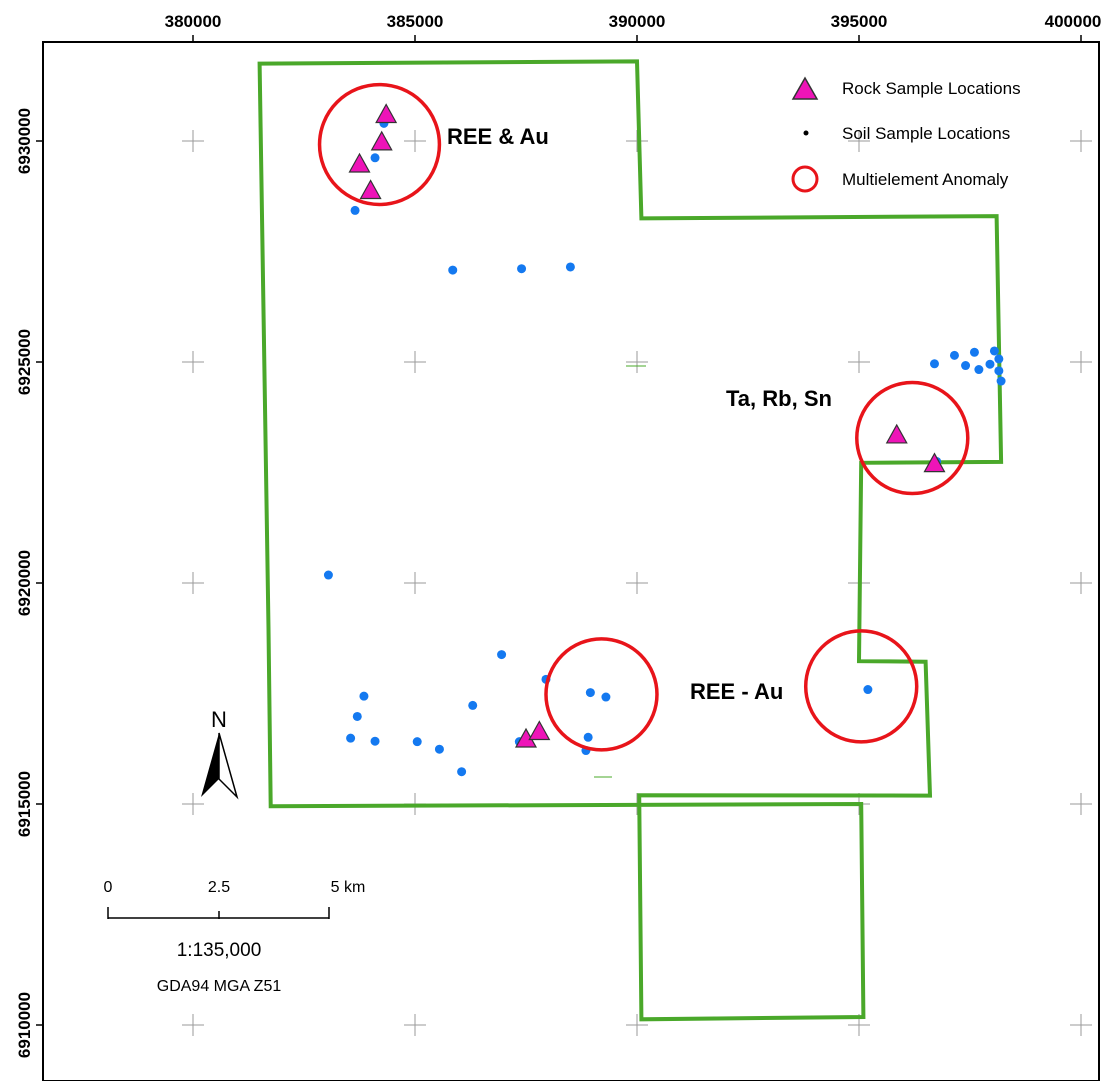  What do you see at coordinates (24, 141) in the screenshot?
I see `y-tick-label: 6930000` at bounding box center [24, 141].